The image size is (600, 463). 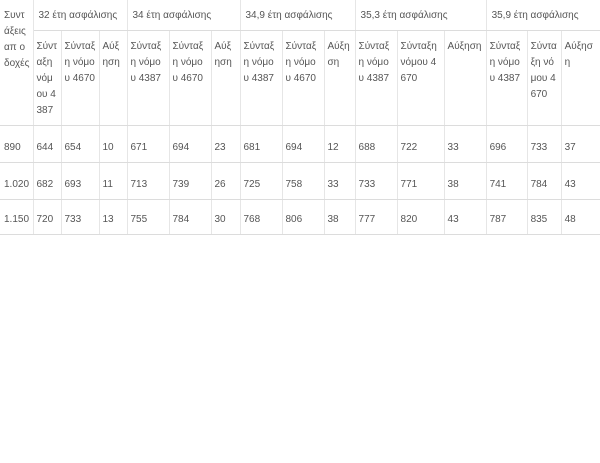 I want to click on table-cell: 720, so click(x=47, y=217).